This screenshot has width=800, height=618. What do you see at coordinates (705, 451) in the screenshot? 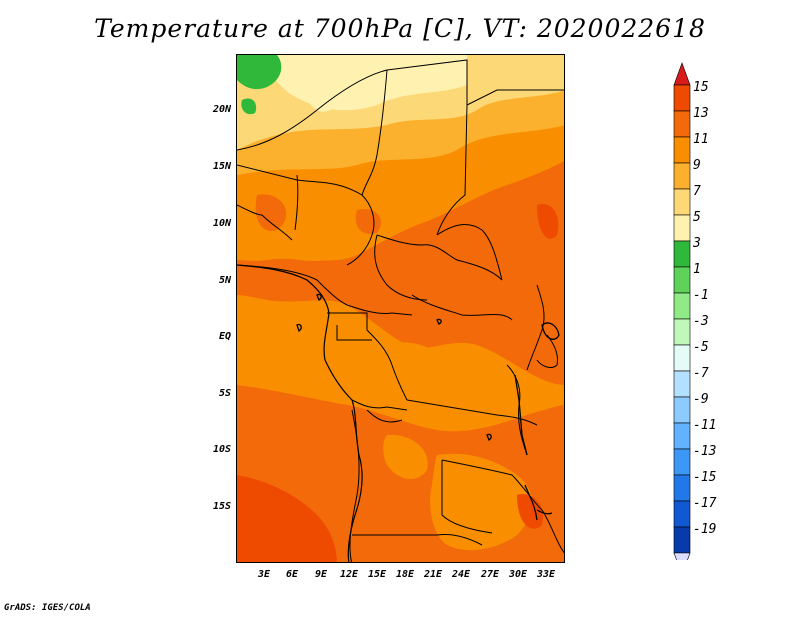
I see `colorbar-label-m13: -13` at bounding box center [705, 451].